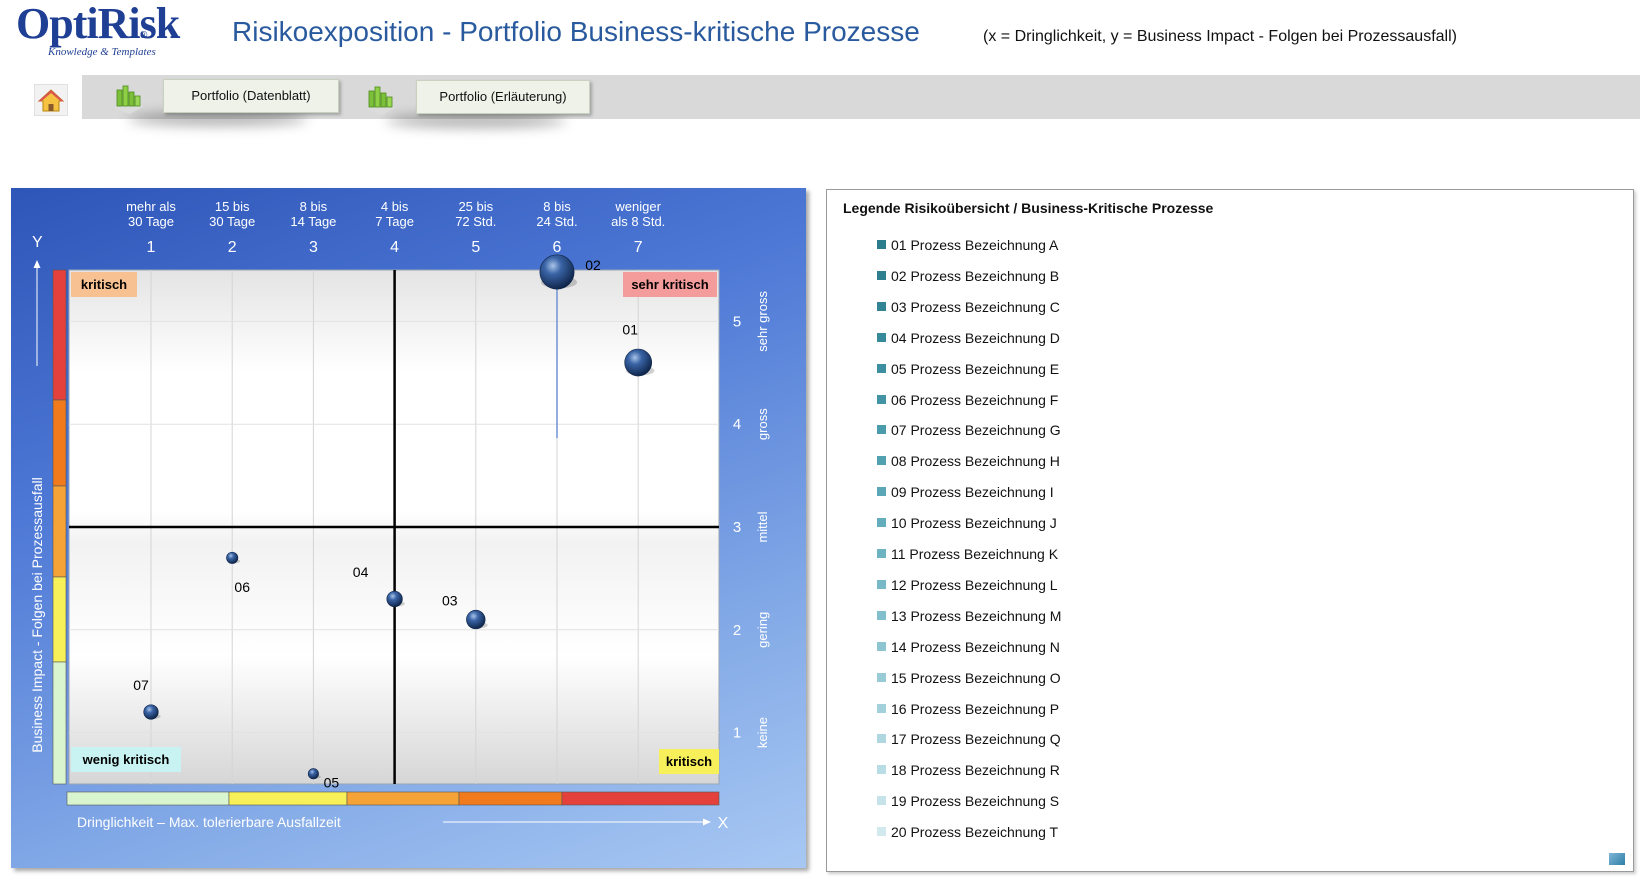  I want to click on legend-item: 20 Prozess Bezeichnung T, so click(967, 834).